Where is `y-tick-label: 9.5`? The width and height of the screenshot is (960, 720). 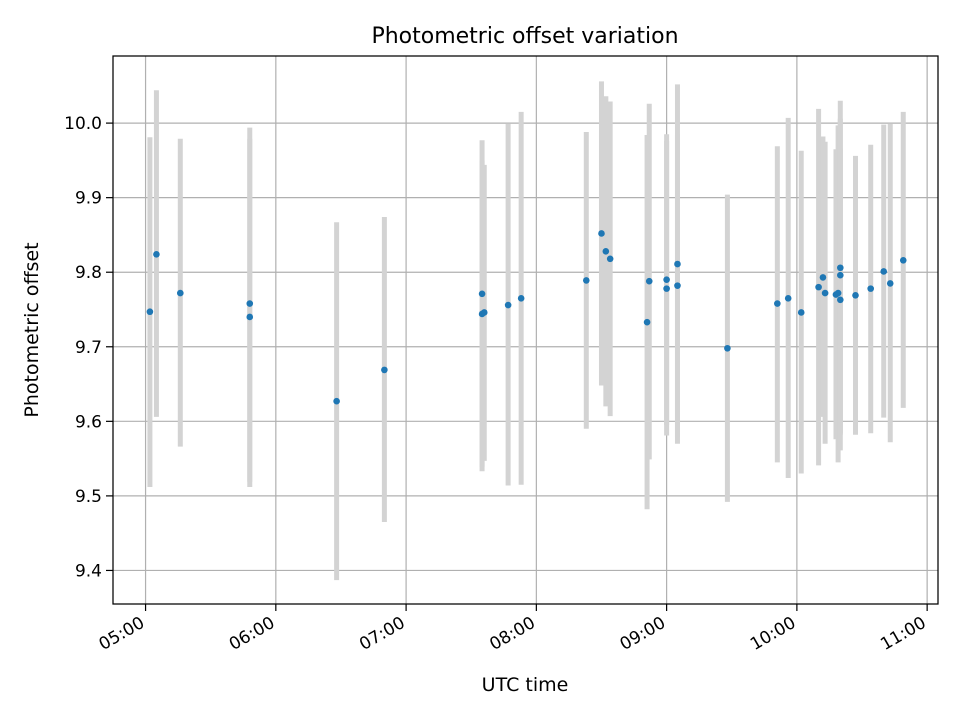 y-tick-label: 9.5 is located at coordinates (88, 497).